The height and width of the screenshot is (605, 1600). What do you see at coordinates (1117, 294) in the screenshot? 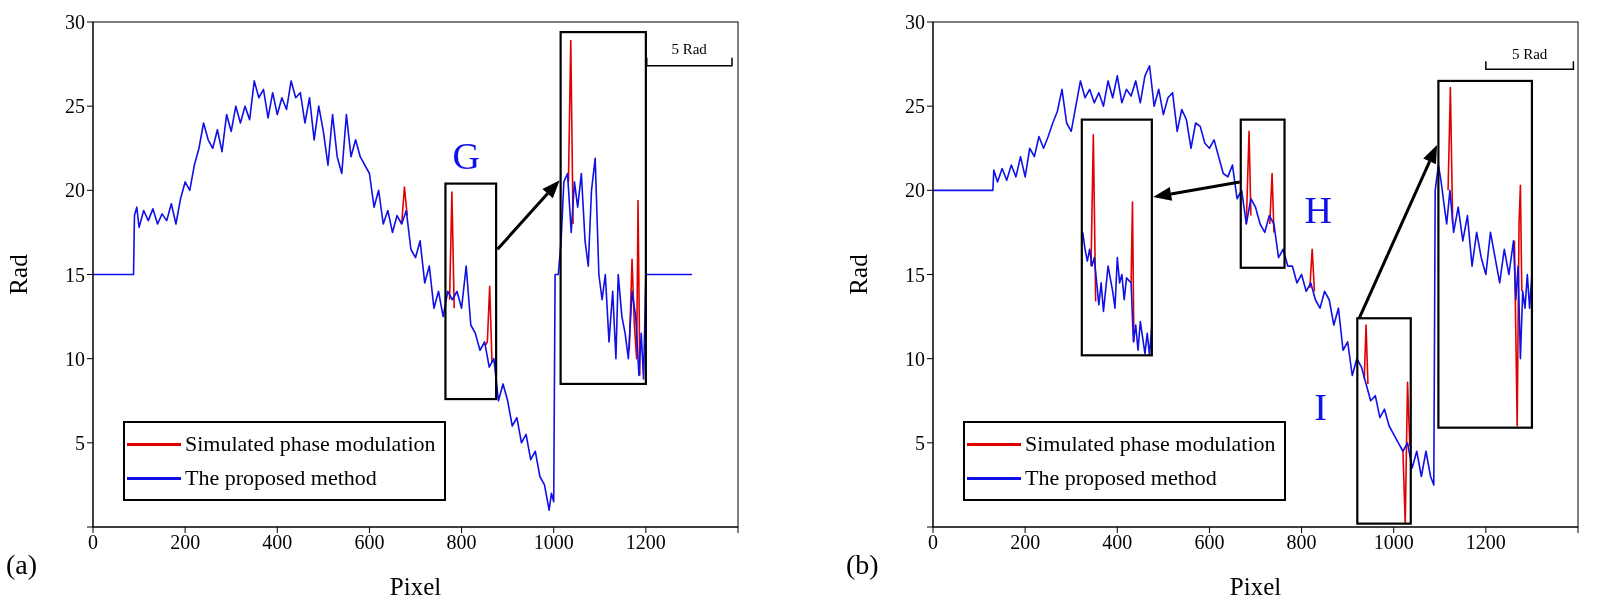
I see `line-series` at bounding box center [1117, 294].